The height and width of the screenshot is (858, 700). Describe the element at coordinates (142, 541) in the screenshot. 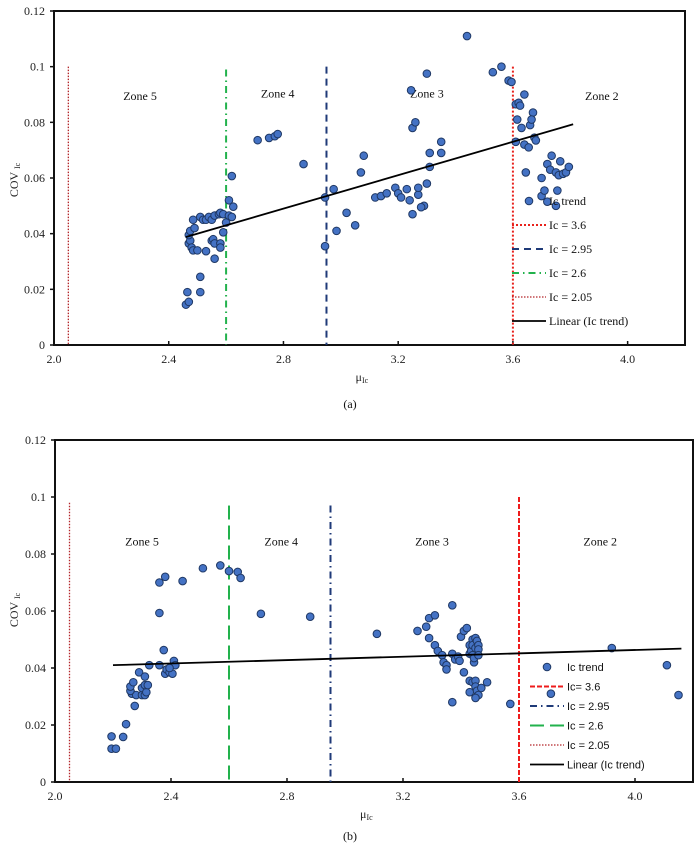

I see `zone-label: Zone 5` at that location.